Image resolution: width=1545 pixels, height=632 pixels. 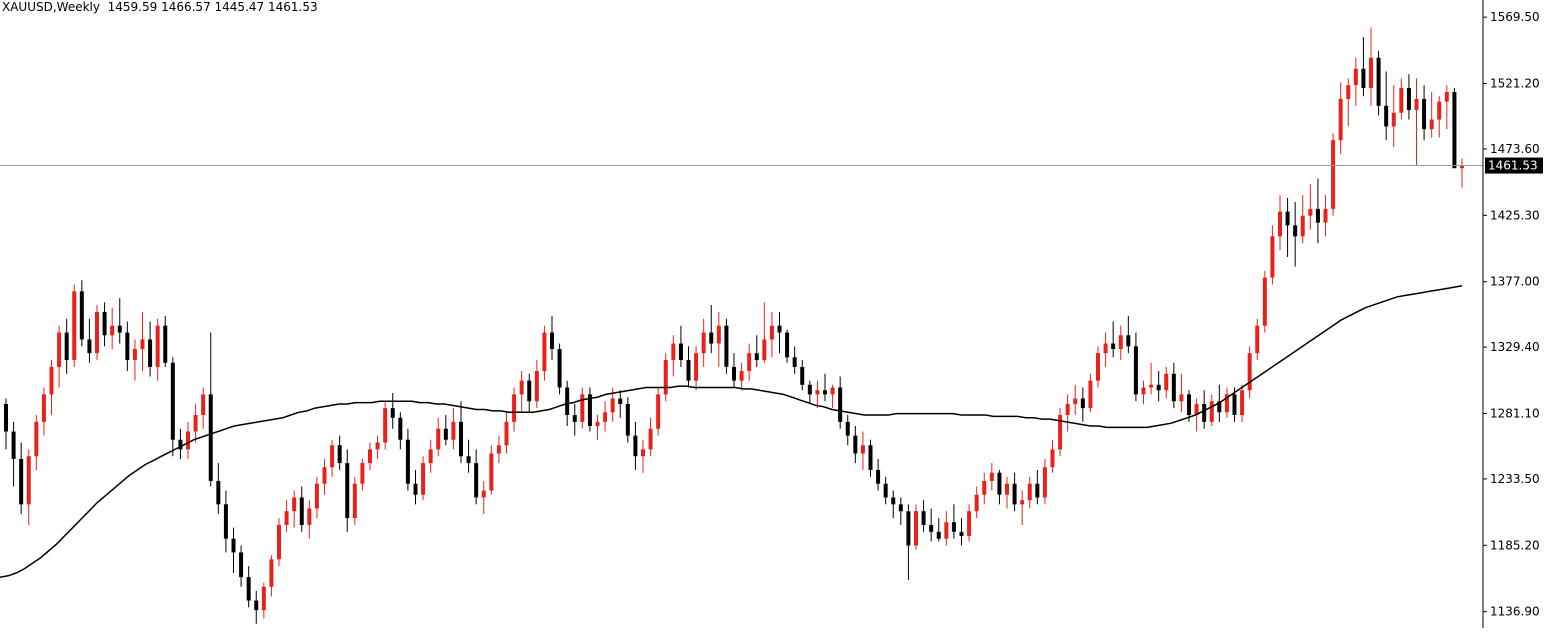 I want to click on open-value: 1459.59, so click(x=132, y=7).